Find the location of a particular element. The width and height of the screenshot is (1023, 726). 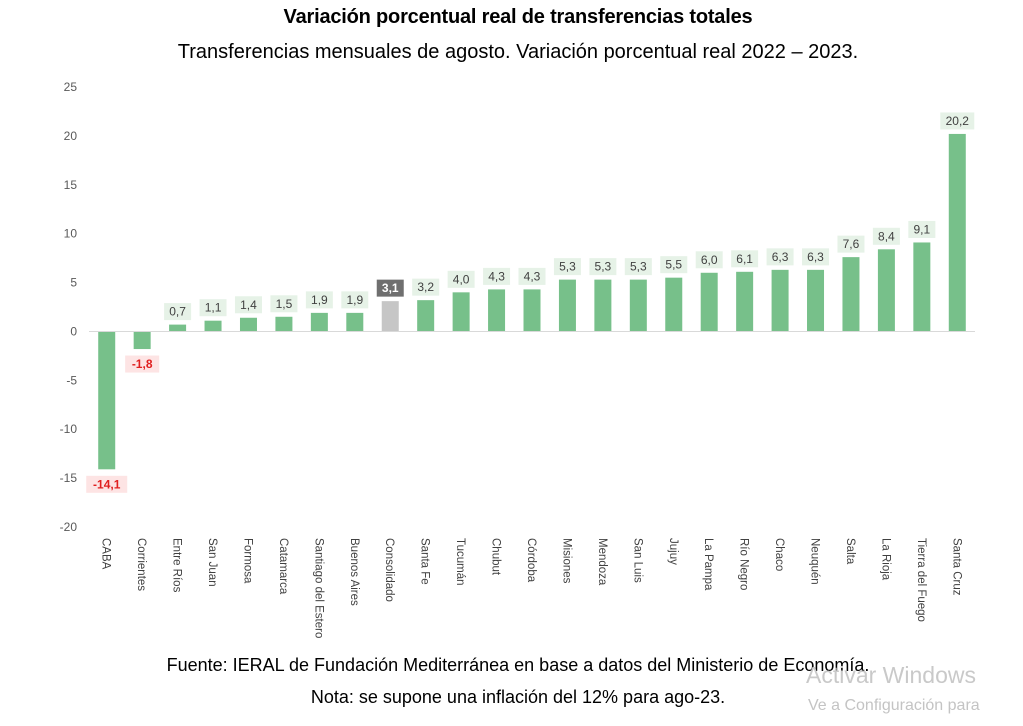

data-label: -1,8 is located at coordinates (142, 364).